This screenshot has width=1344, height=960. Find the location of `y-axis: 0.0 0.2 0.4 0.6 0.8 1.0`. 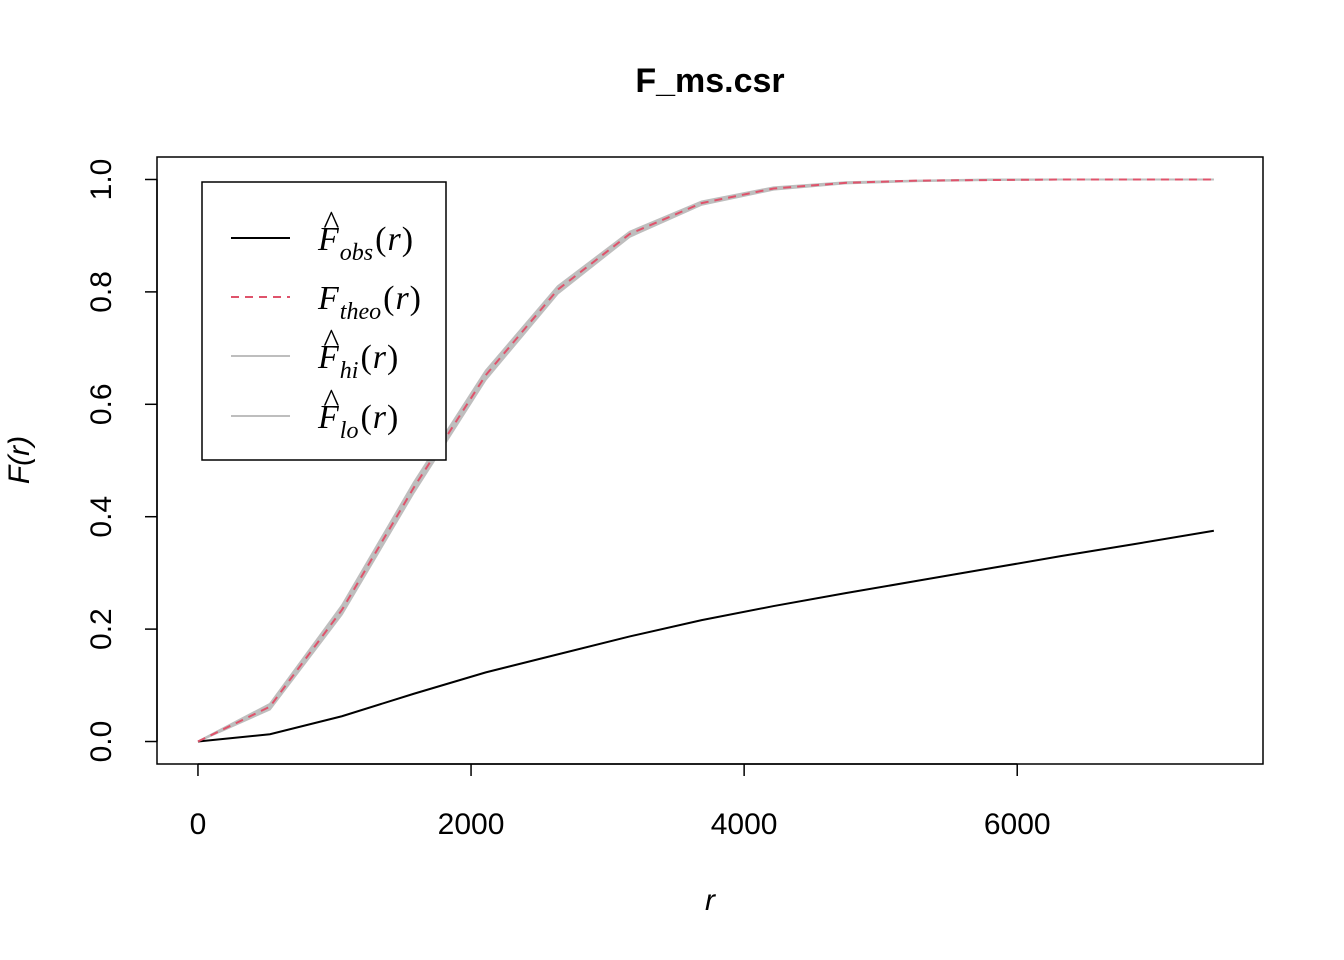

y-axis: 0.0 0.2 0.4 0.6 0.8 1.0 is located at coordinates (121, 461).